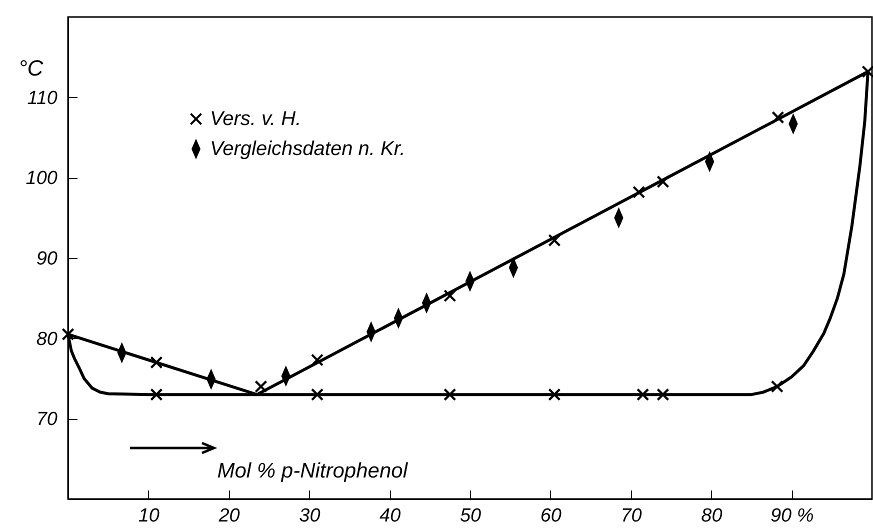 This screenshot has width=873, height=532. Describe the element at coordinates (149, 516) in the screenshot. I see `x-tick-label: 10` at that location.